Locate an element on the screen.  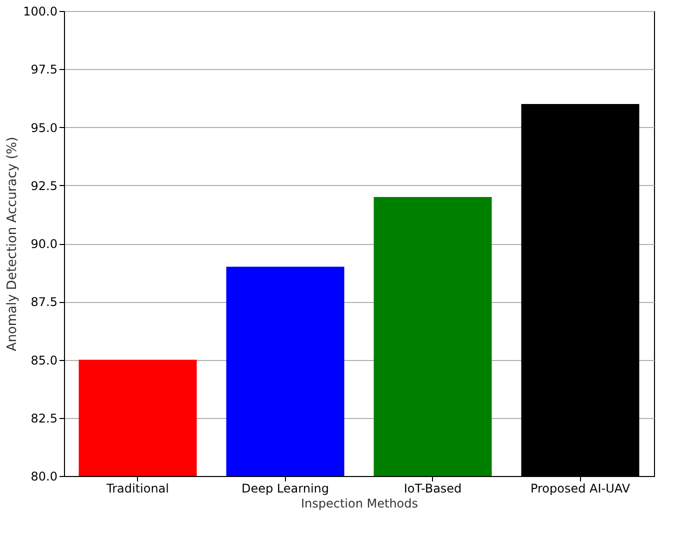
y-axis-title: Anomaly Detection Accuracy (%) is located at coordinates (12, 244).